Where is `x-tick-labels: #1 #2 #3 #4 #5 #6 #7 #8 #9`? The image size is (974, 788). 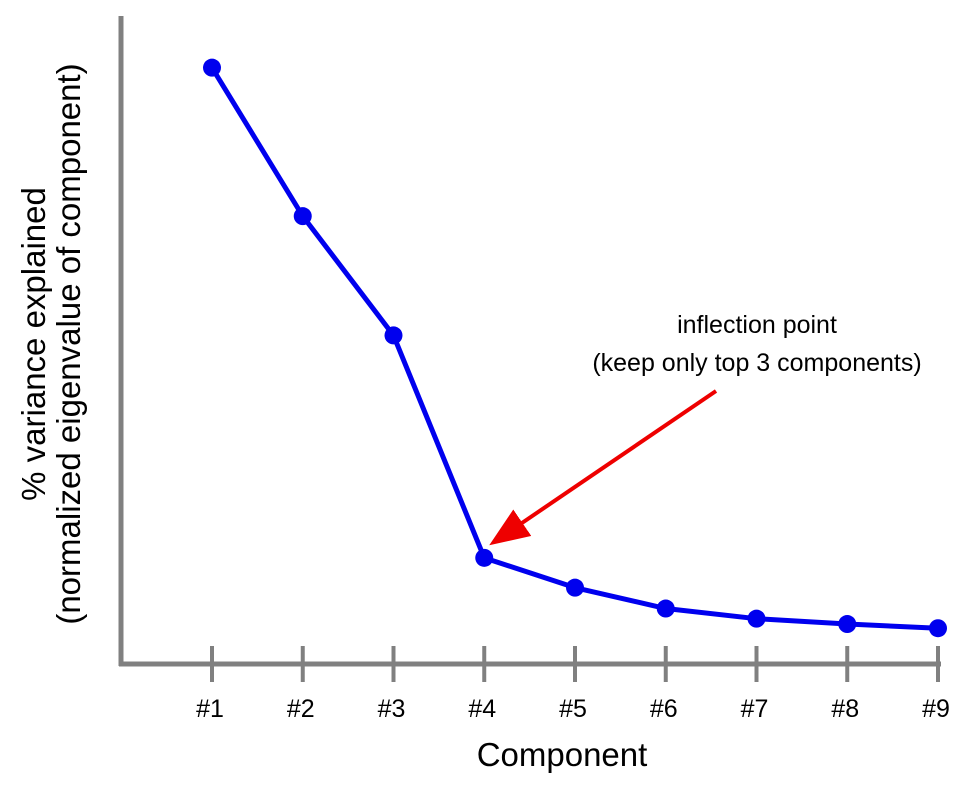
x-tick-labels: #1 #2 #3 #4 #5 #6 #7 #8 #9 is located at coordinates (573, 709).